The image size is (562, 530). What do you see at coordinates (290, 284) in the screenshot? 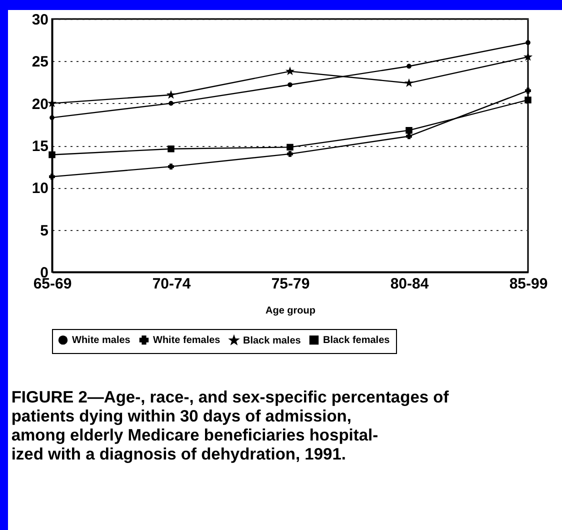
I see `x-tick-label: 75-79` at bounding box center [290, 284].